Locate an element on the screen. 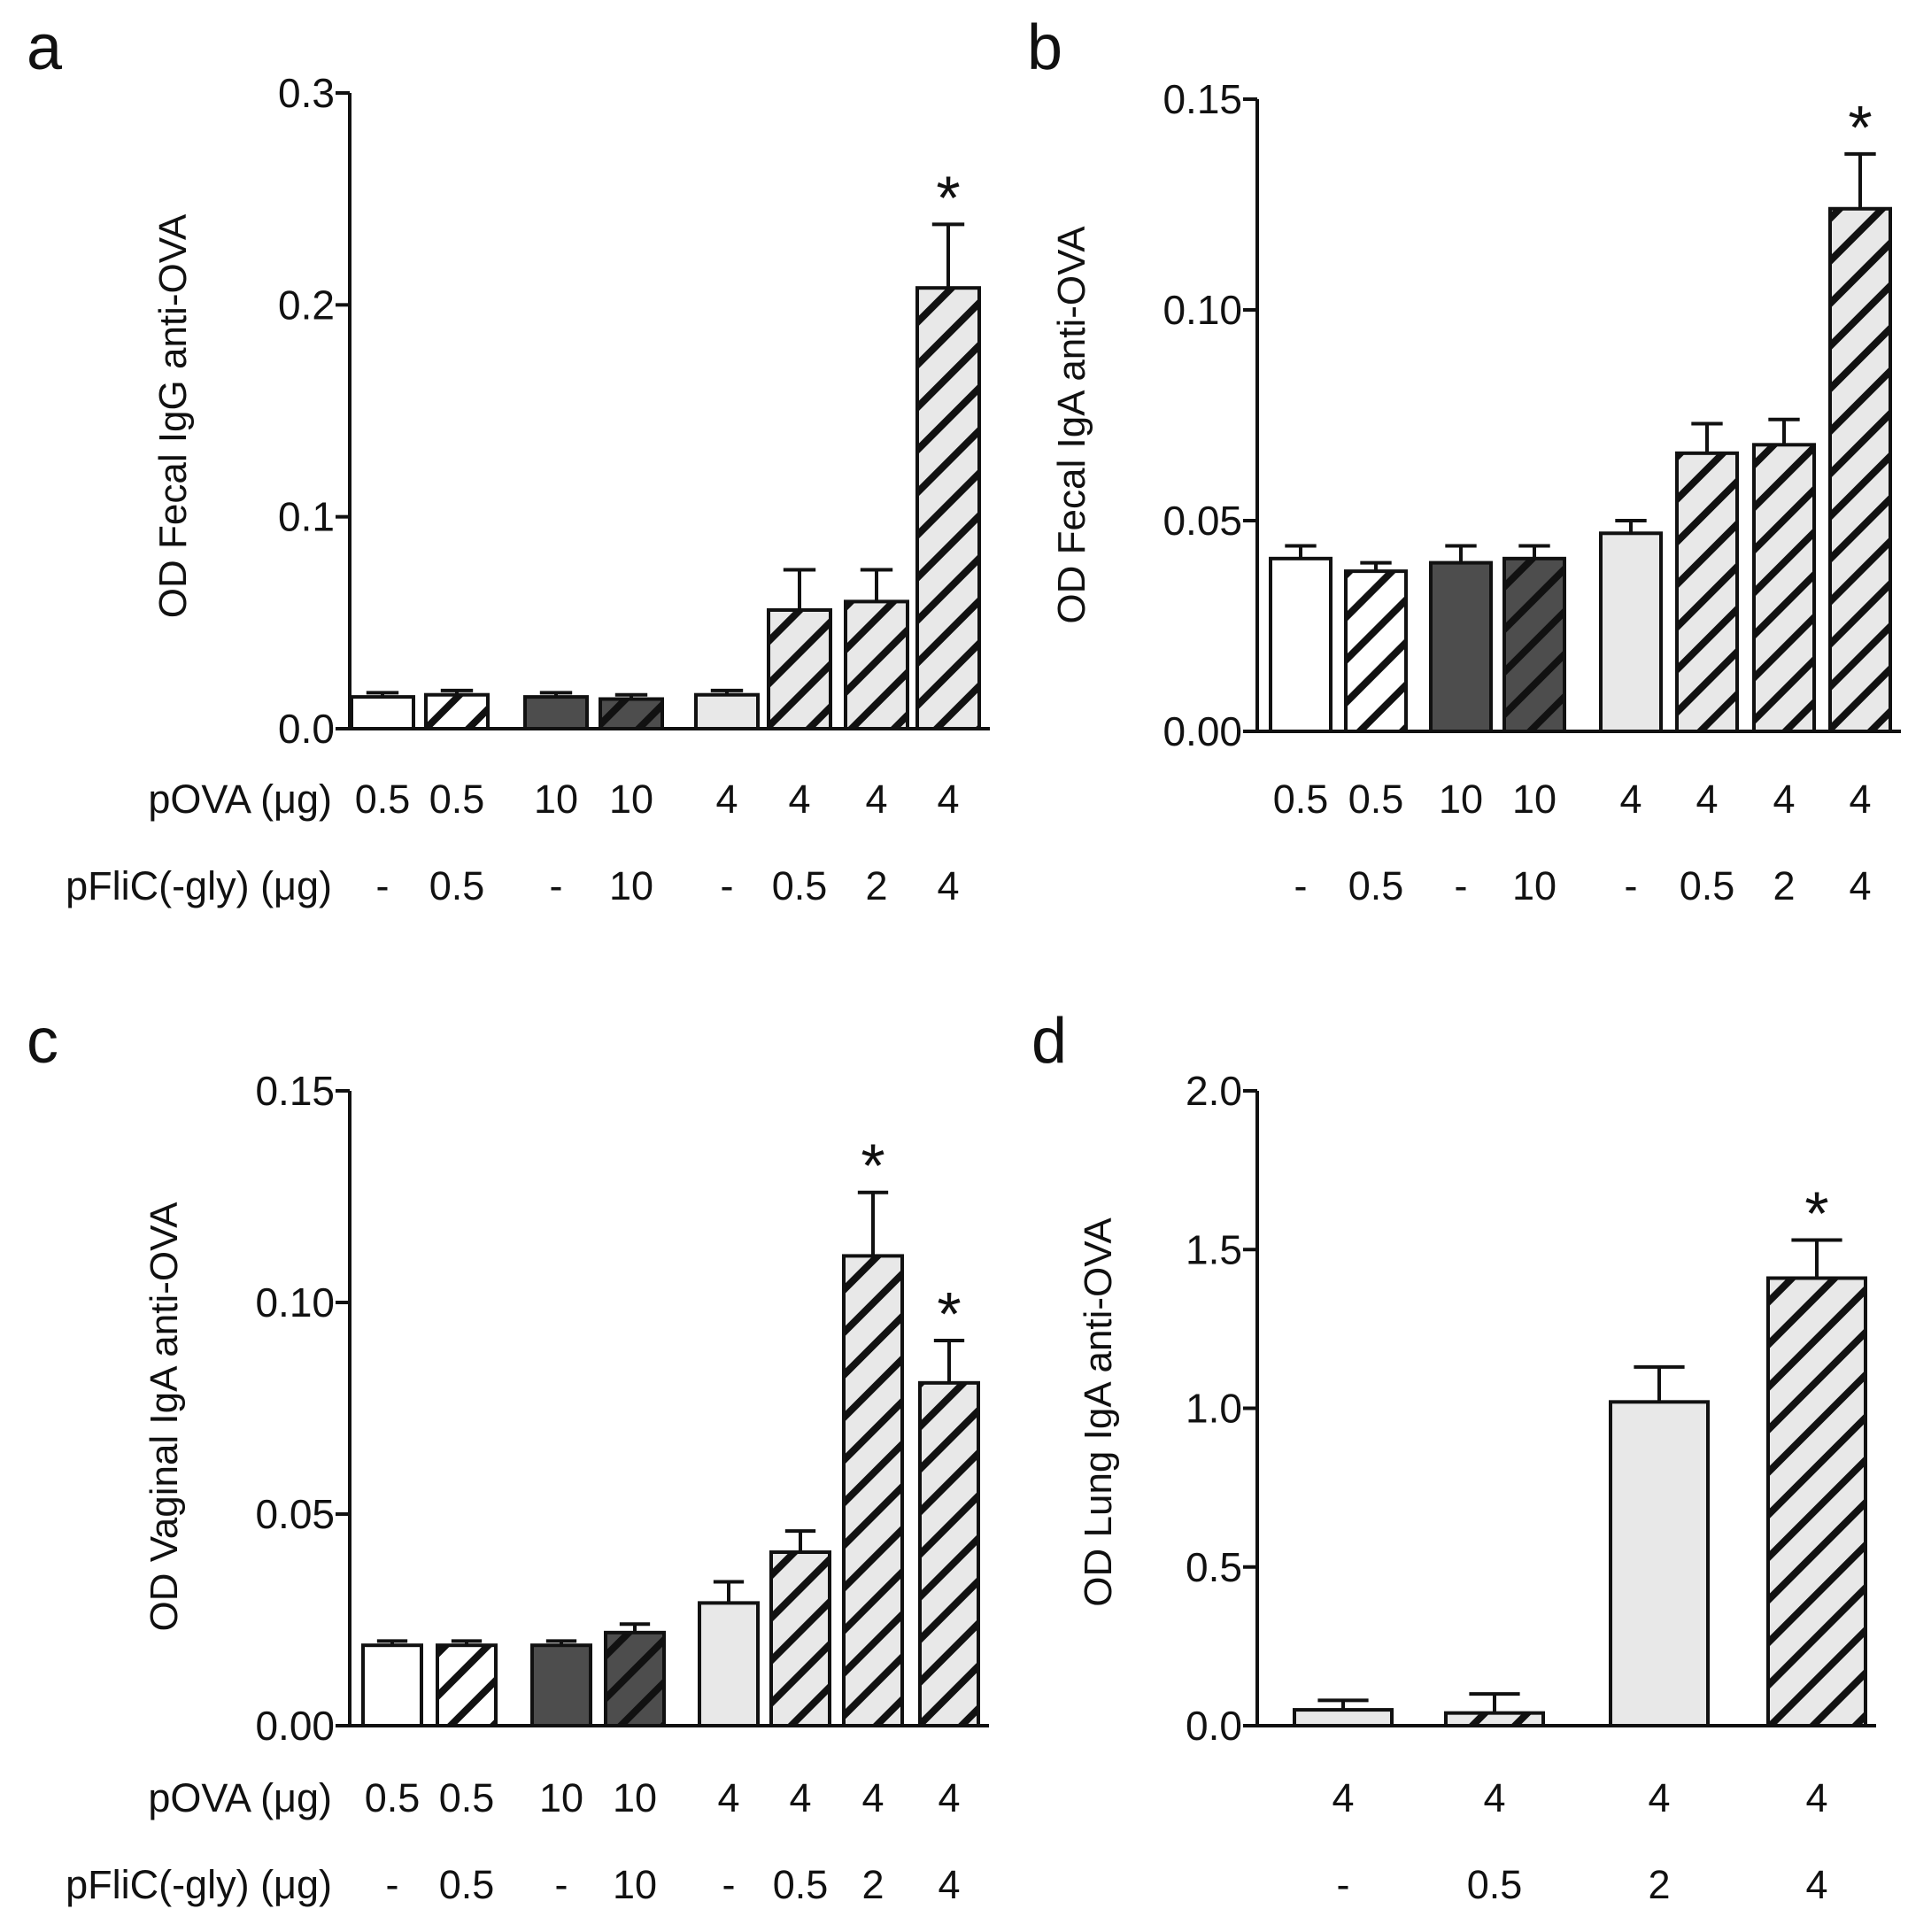 The height and width of the screenshot is (1932, 1908). dose-label-a-r1-1: 0.5 is located at coordinates (383, 799).